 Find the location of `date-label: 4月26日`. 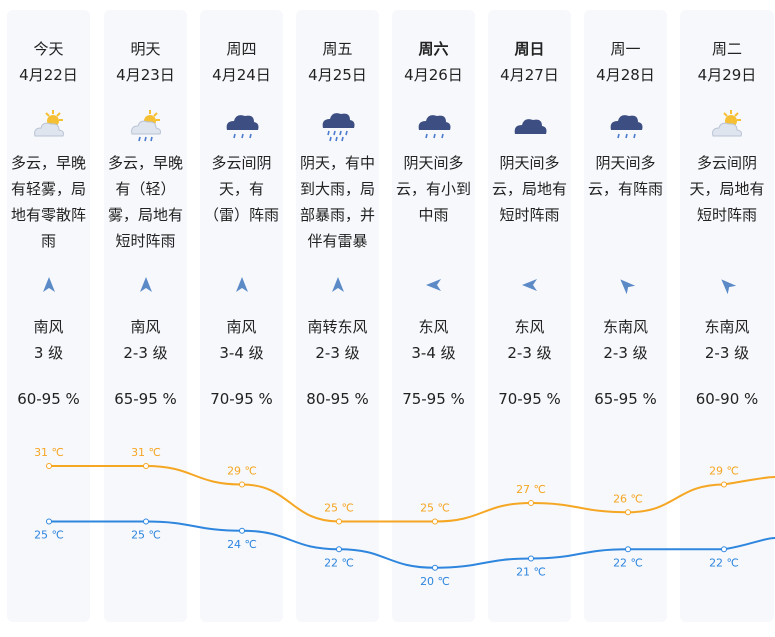

date-label: 4月26日 is located at coordinates (433, 75).